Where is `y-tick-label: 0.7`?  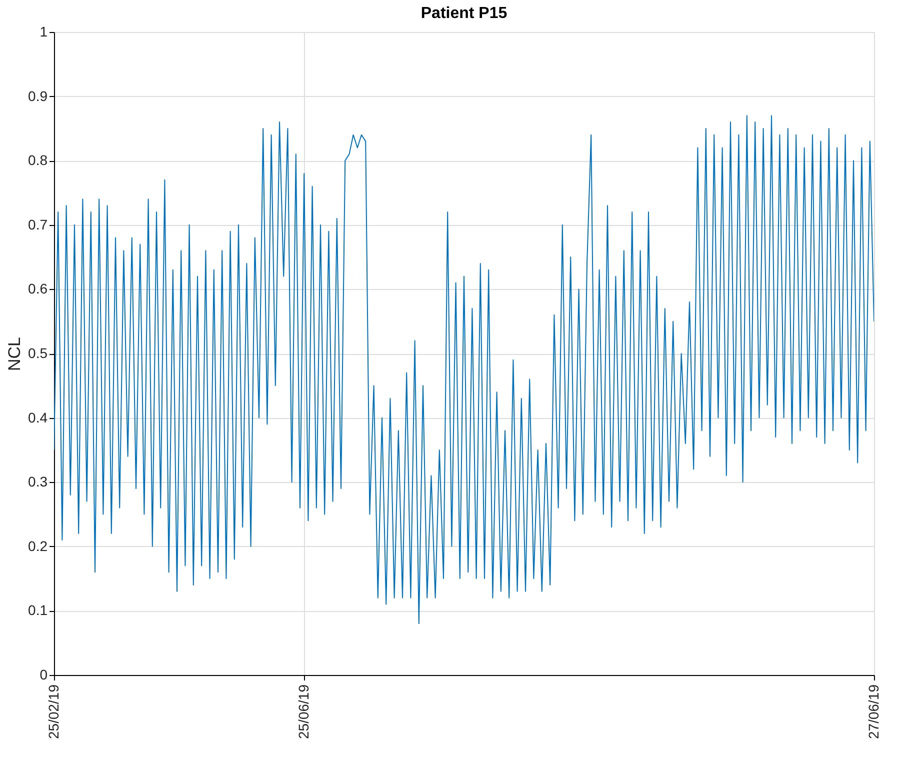 y-tick-label: 0.7 is located at coordinates (38, 224).